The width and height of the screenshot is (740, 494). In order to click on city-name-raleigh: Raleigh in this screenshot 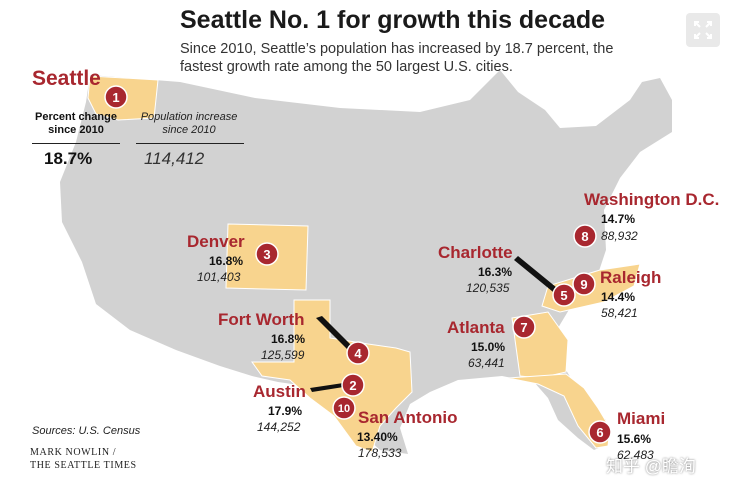, I will do `click(631, 277)`.